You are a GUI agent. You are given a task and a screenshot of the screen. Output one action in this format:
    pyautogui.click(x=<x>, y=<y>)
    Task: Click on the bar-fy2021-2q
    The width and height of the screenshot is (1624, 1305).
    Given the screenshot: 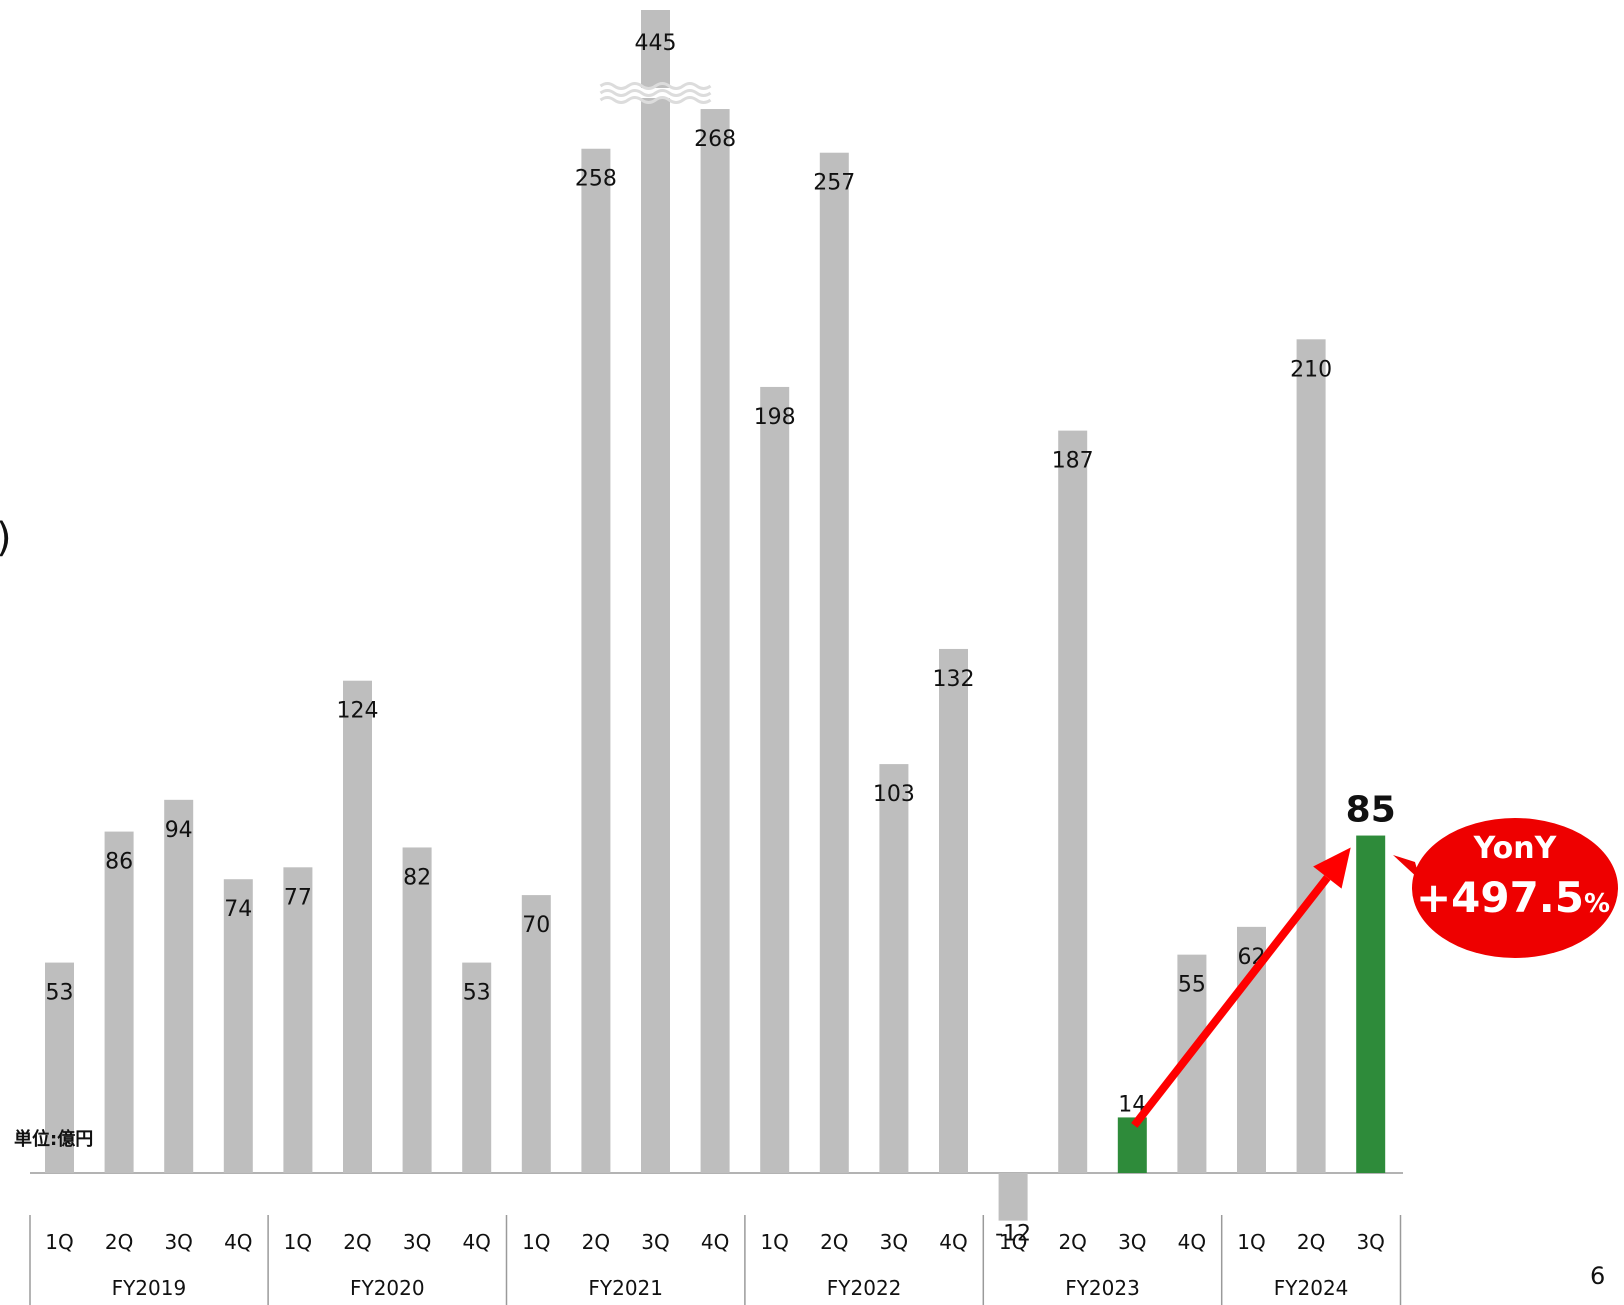 What is the action you would take?
    pyautogui.click(x=596, y=661)
    